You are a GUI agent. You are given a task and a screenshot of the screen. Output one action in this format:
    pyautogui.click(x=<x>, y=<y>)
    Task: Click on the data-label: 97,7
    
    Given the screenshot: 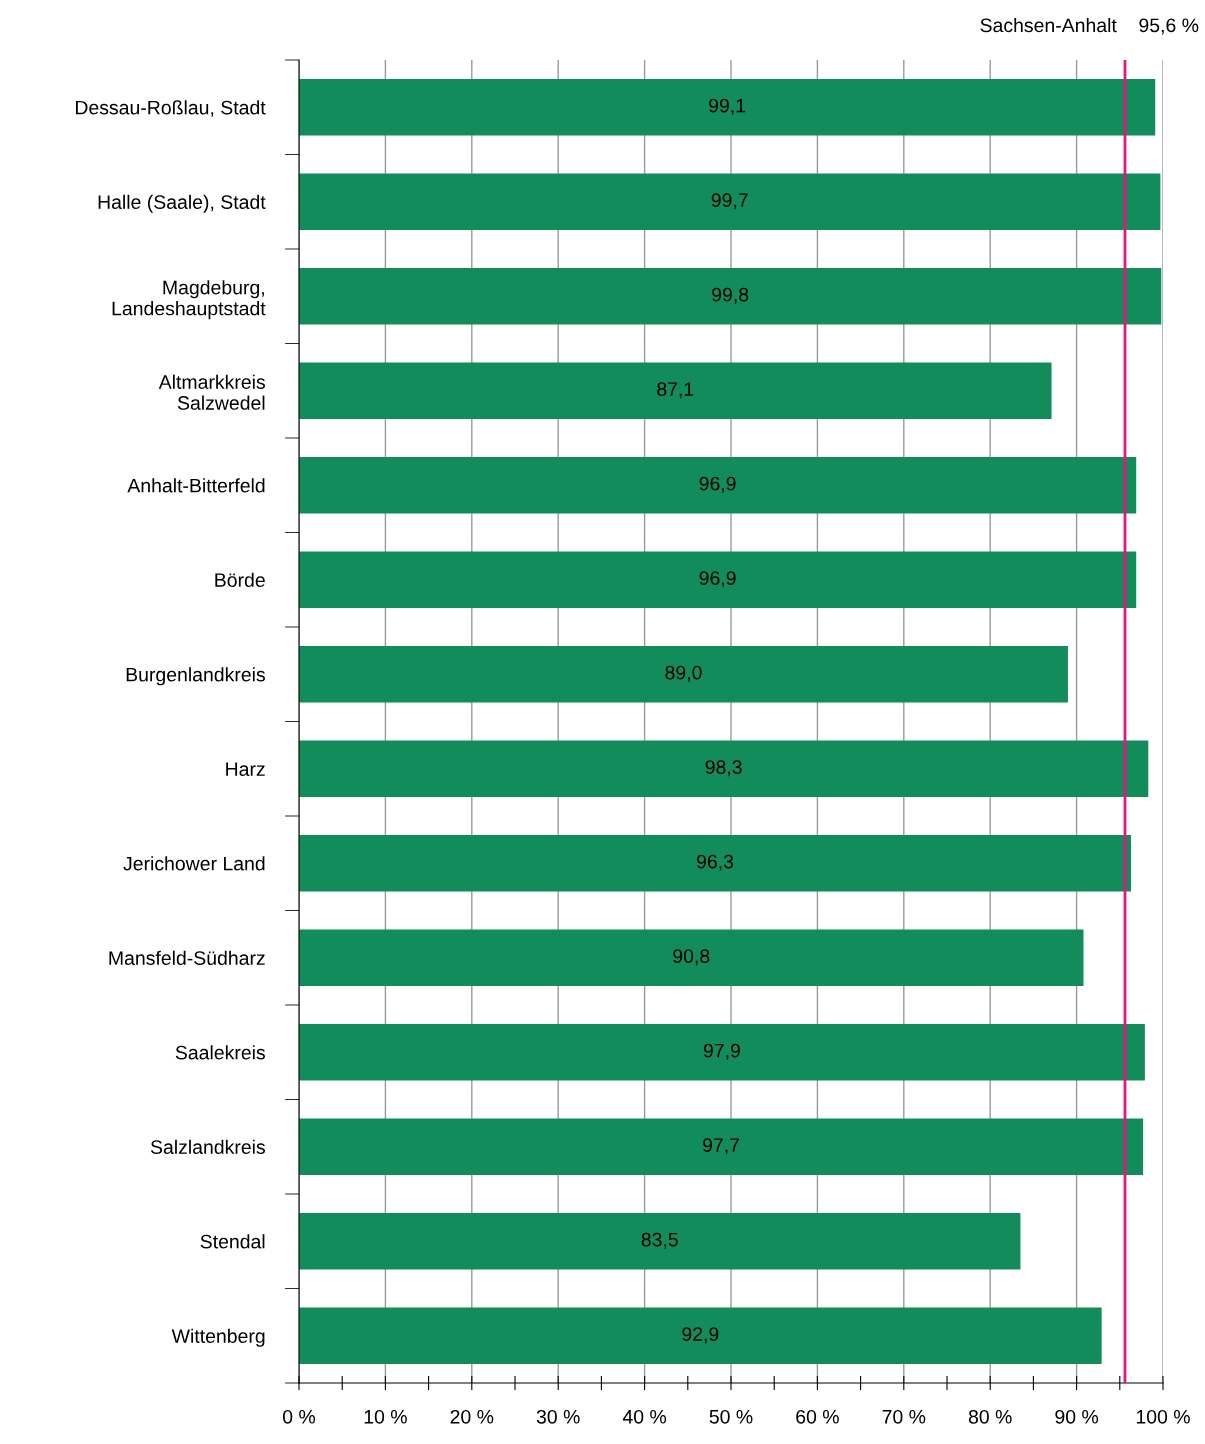 What is the action you would take?
    pyautogui.click(x=721, y=1146)
    